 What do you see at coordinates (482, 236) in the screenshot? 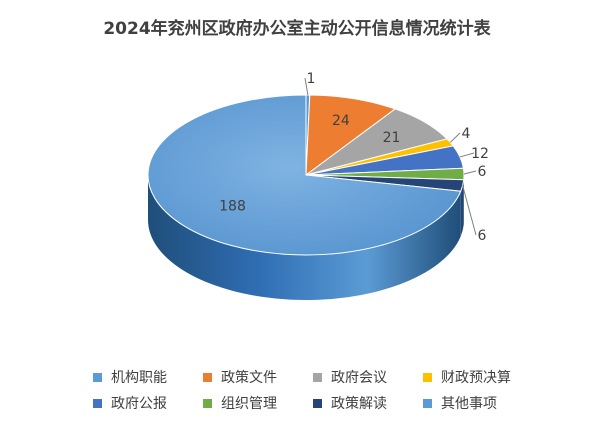
I see `data-label-6: 6` at bounding box center [482, 236].